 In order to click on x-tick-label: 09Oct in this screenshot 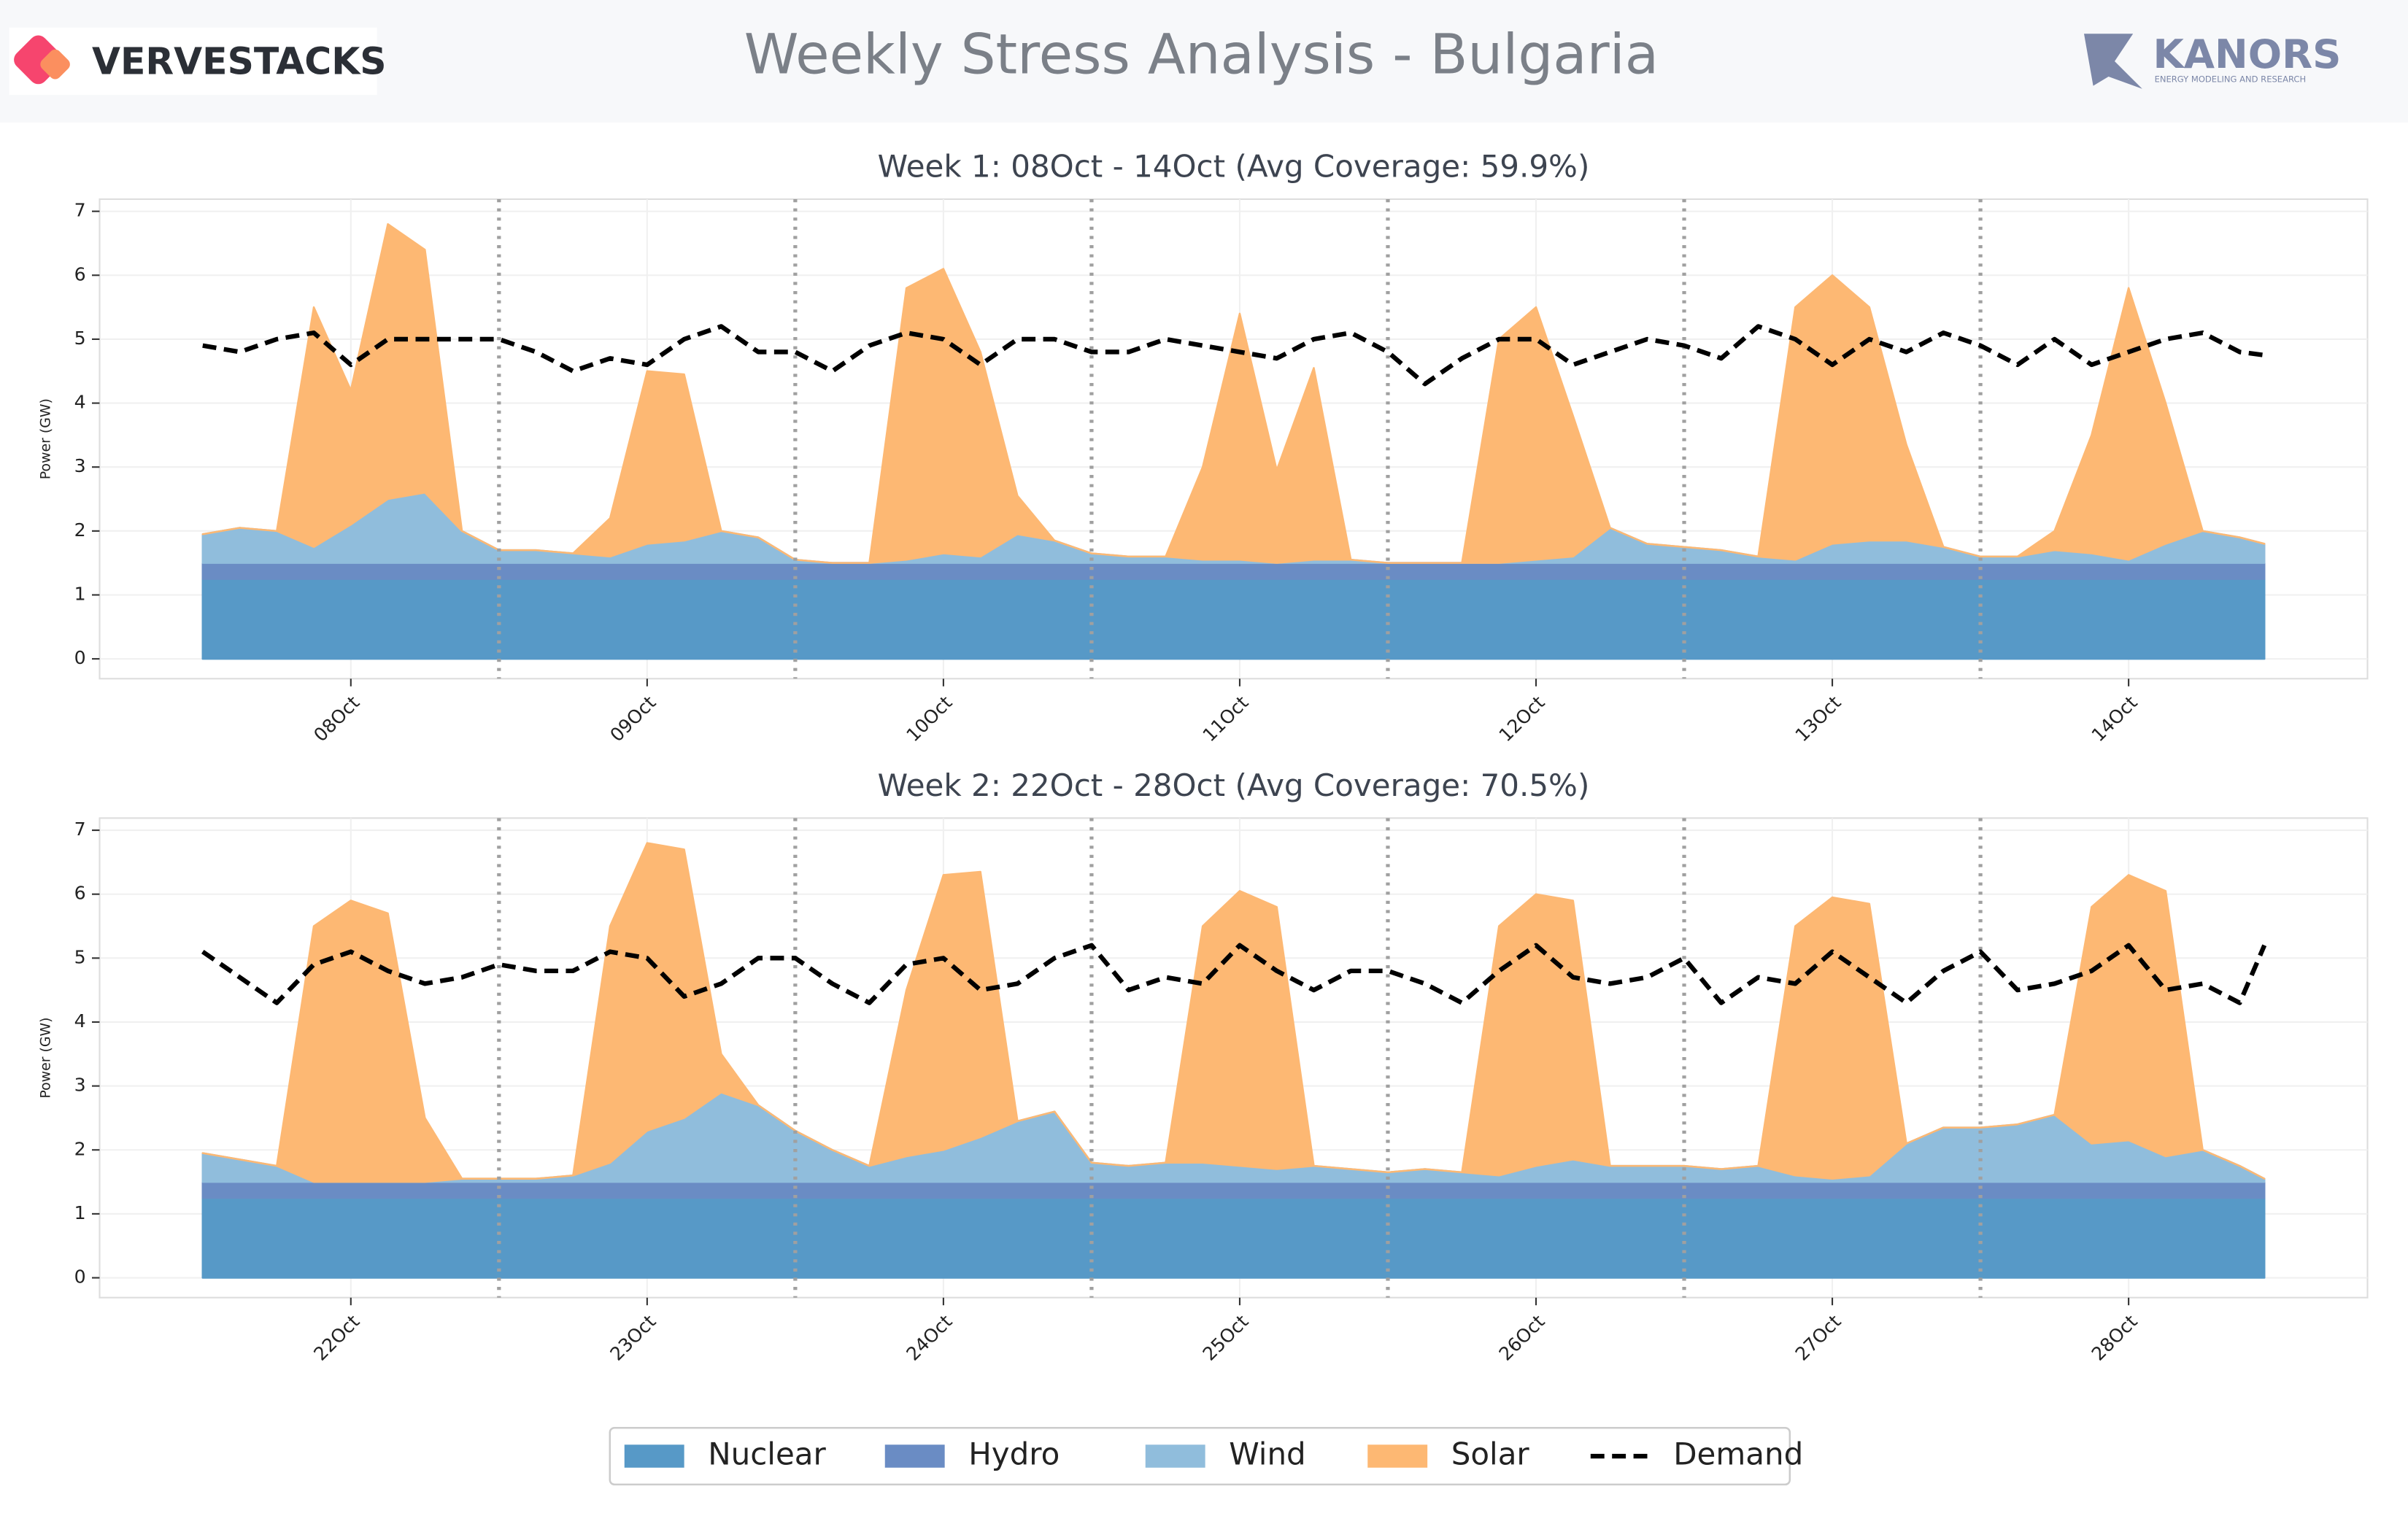, I will do `click(633, 719)`.